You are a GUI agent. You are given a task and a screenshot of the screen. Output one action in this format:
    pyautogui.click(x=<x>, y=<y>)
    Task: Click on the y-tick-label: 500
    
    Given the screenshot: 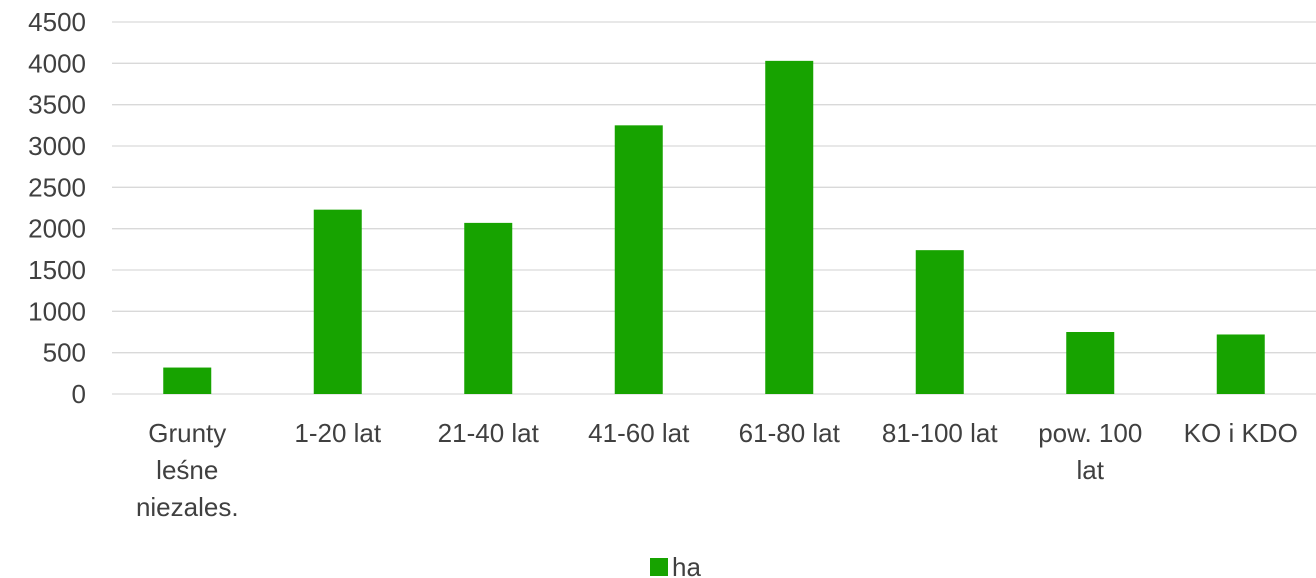 What is the action you would take?
    pyautogui.click(x=64, y=353)
    